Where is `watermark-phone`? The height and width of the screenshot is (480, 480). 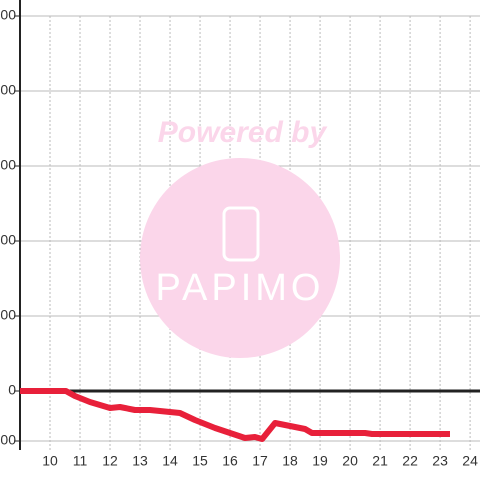
watermark-phone is located at coordinates (241, 234).